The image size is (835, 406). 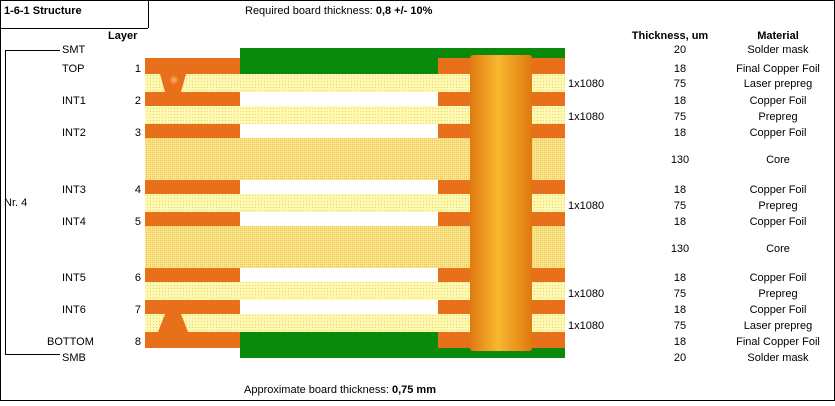 I want to click on layer-name: INT5, so click(x=74, y=278).